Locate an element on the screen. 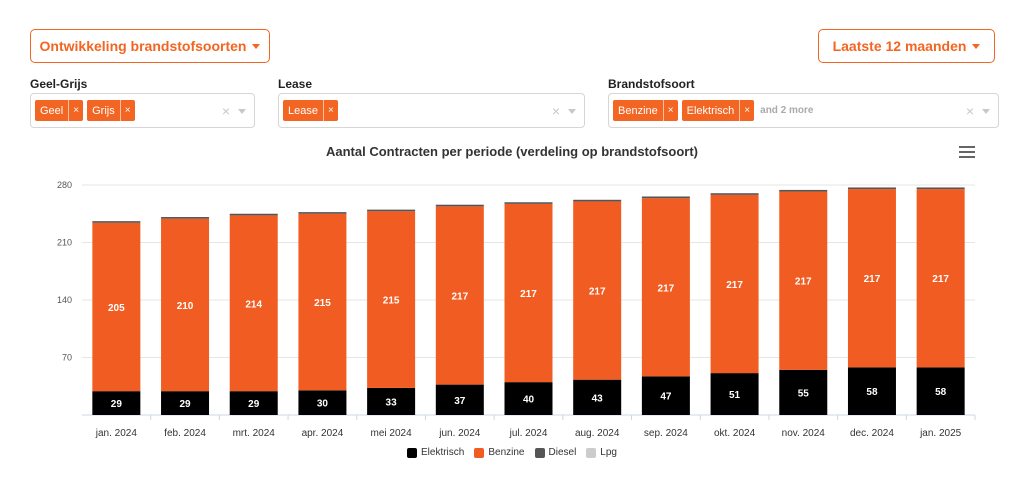 This screenshot has width=1024, height=504. filter-brandstofsoort: Benzine × Elektrisch × and 2 more × is located at coordinates (803, 110).